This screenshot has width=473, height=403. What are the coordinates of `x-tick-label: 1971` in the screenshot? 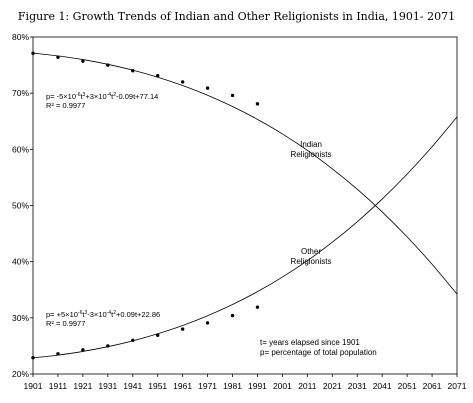 It's located at (207, 386).